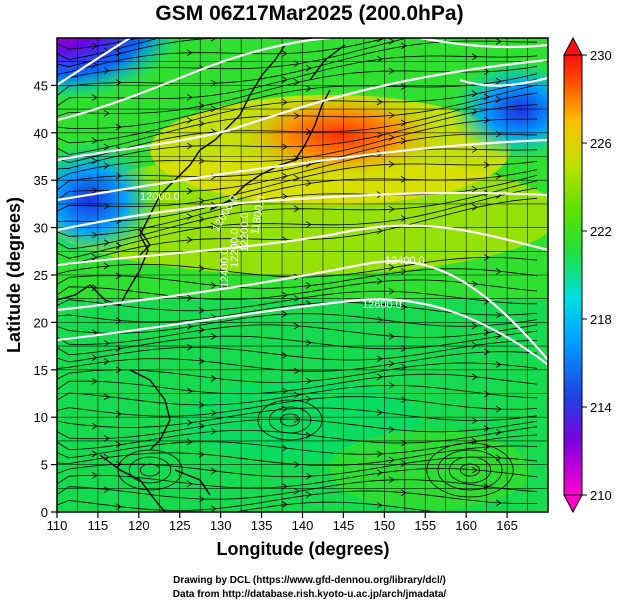 The width and height of the screenshot is (619, 605). I want to click on colorbar-tick-label: 226, so click(601, 143).